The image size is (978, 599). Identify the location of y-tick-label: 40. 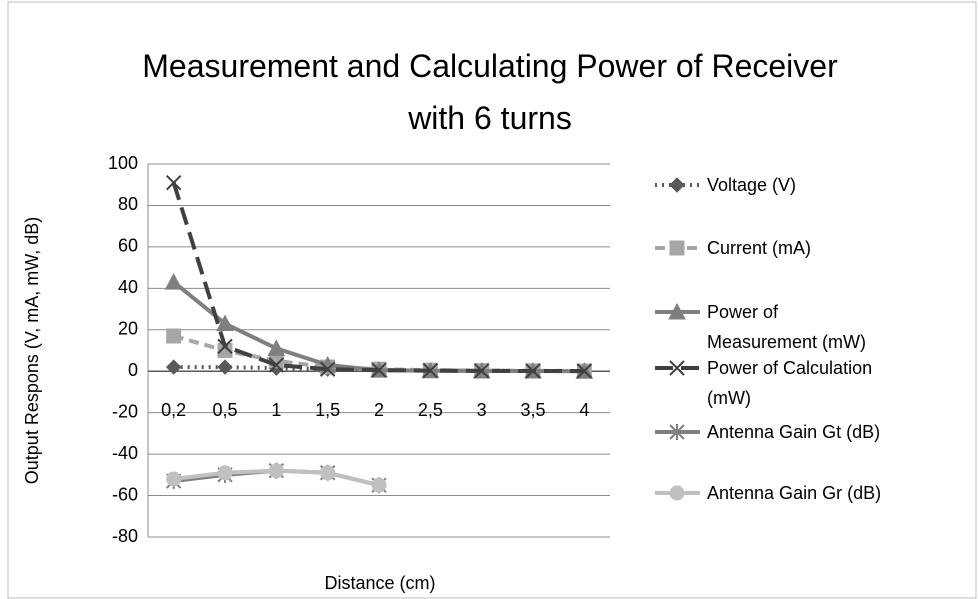
(128, 287).